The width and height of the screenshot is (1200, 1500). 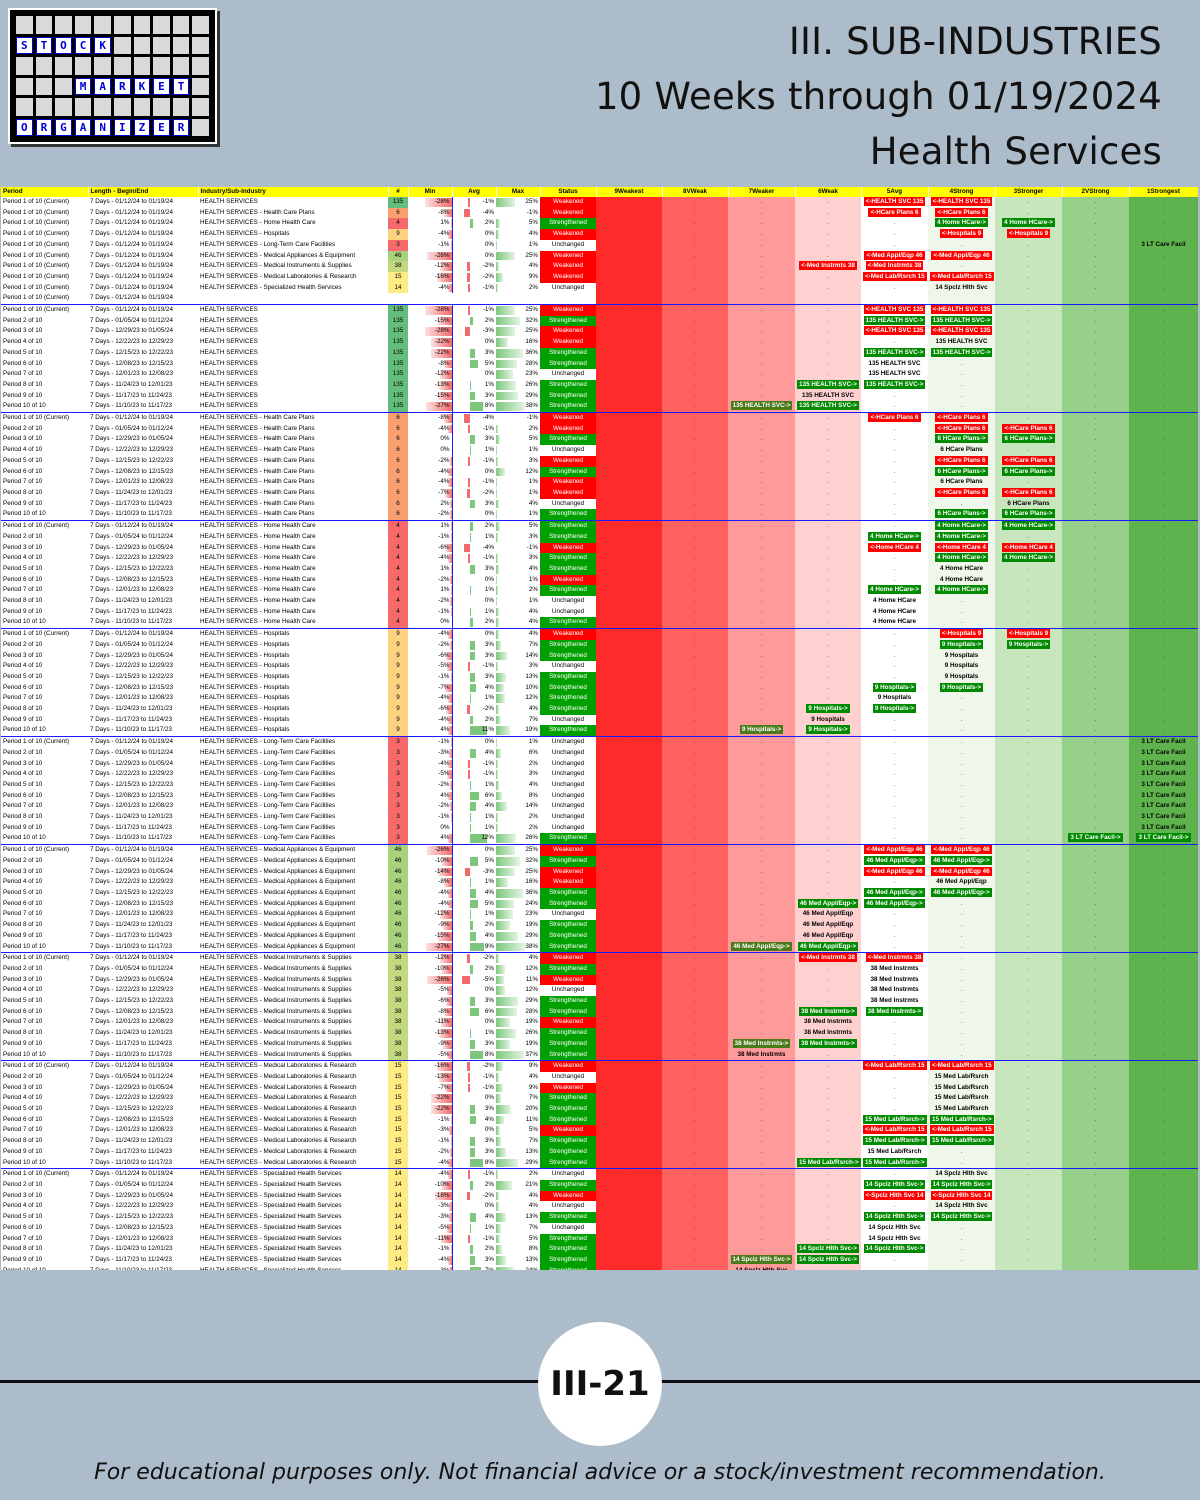 What do you see at coordinates (1096, 192) in the screenshot?
I see `column-header: 2VStrong` at bounding box center [1096, 192].